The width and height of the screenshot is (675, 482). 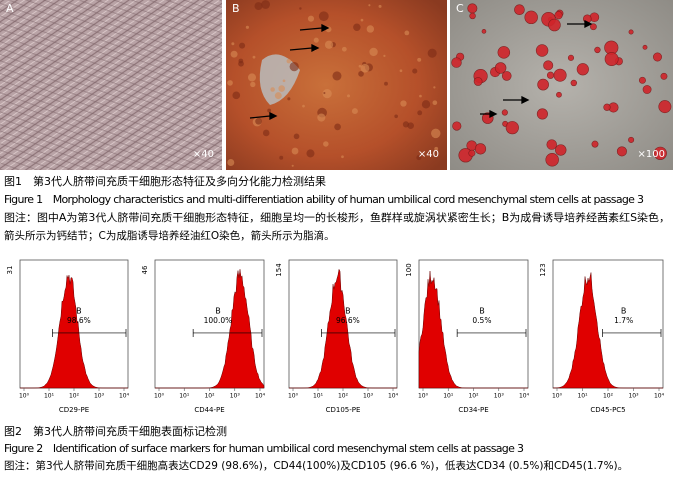 I want to click on histogram, so click(x=74, y=332).